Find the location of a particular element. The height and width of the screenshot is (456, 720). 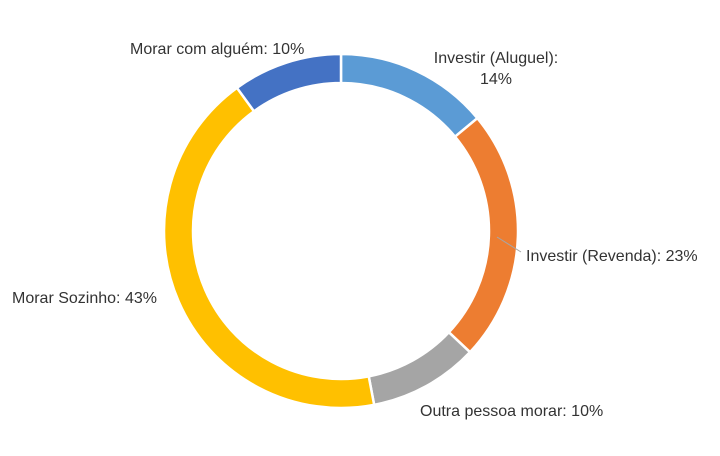

data-label-1: Investir (Aluguel): 14% is located at coordinates (496, 69).